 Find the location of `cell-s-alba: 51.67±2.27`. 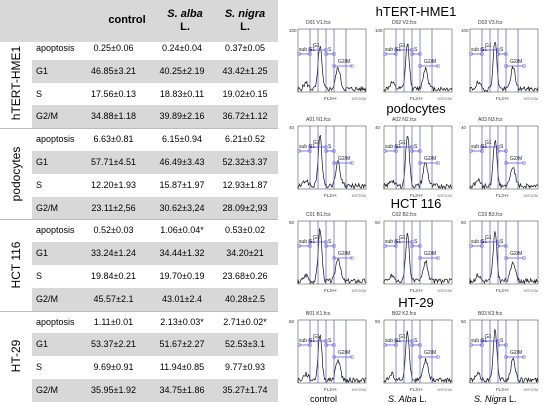

cell-s-alba: 51.67±2.27 is located at coordinates (182, 344).